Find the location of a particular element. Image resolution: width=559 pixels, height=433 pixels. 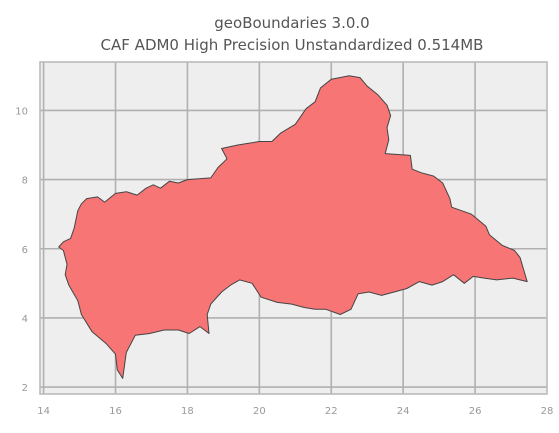

y-axis-tick-labels: 2 4 6 8 10 is located at coordinates (21, 250).